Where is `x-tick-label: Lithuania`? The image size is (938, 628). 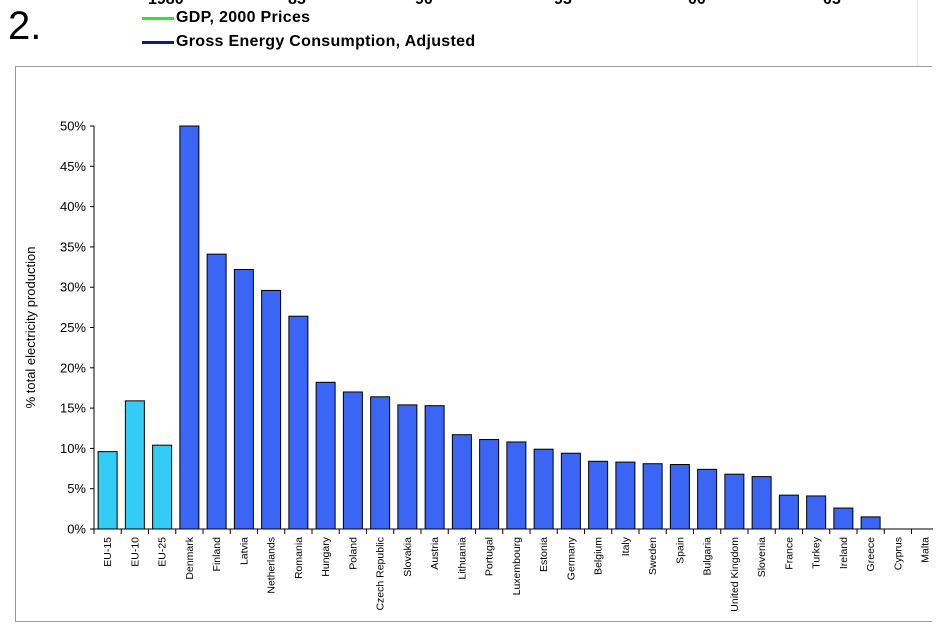
x-tick-label: Lithuania is located at coordinates (462, 558).